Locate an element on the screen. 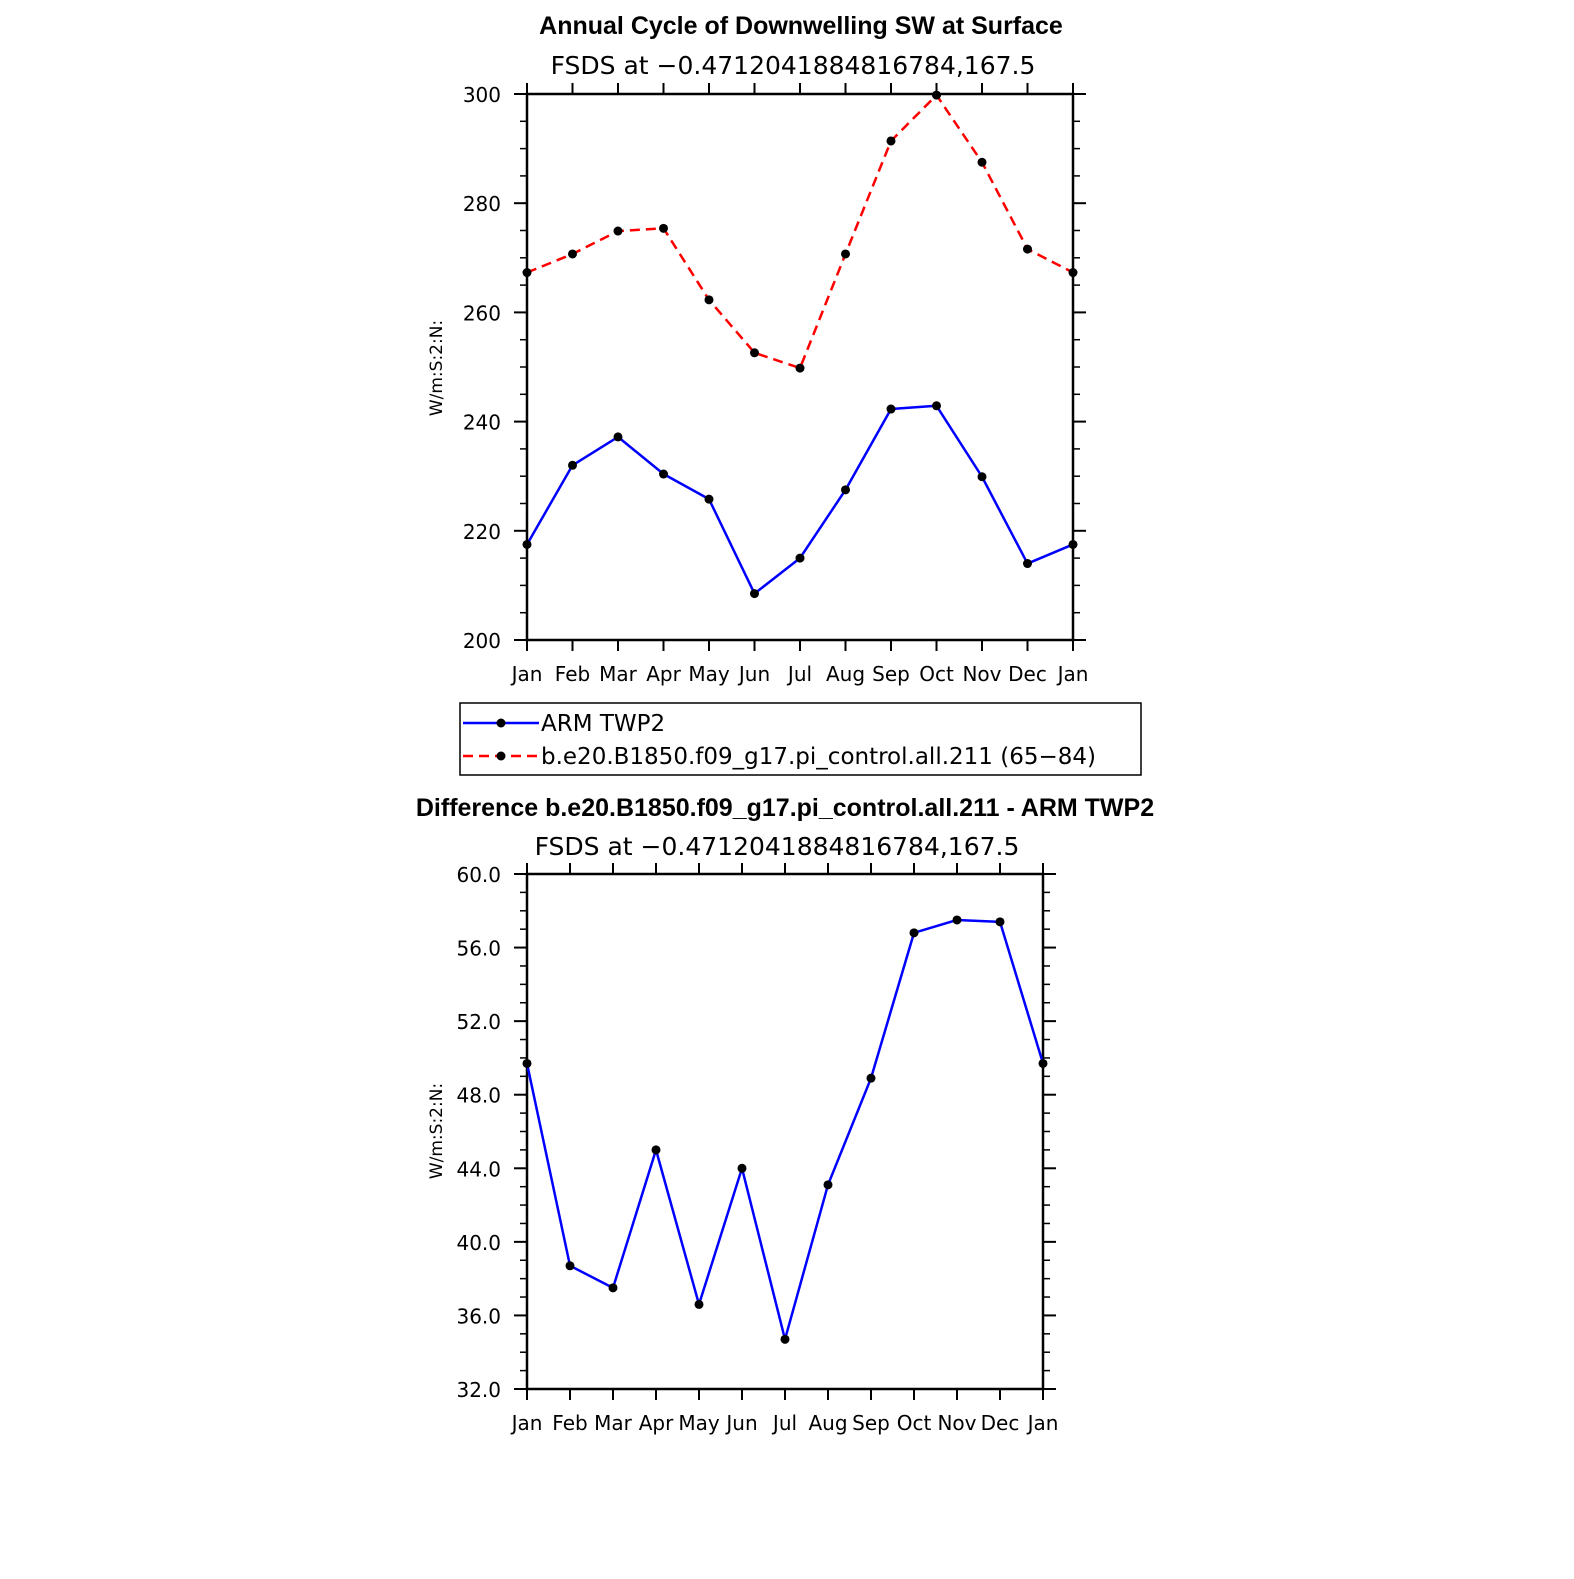 This screenshot has height=1579, width=1574. legend-marker-model is located at coordinates (501, 756).